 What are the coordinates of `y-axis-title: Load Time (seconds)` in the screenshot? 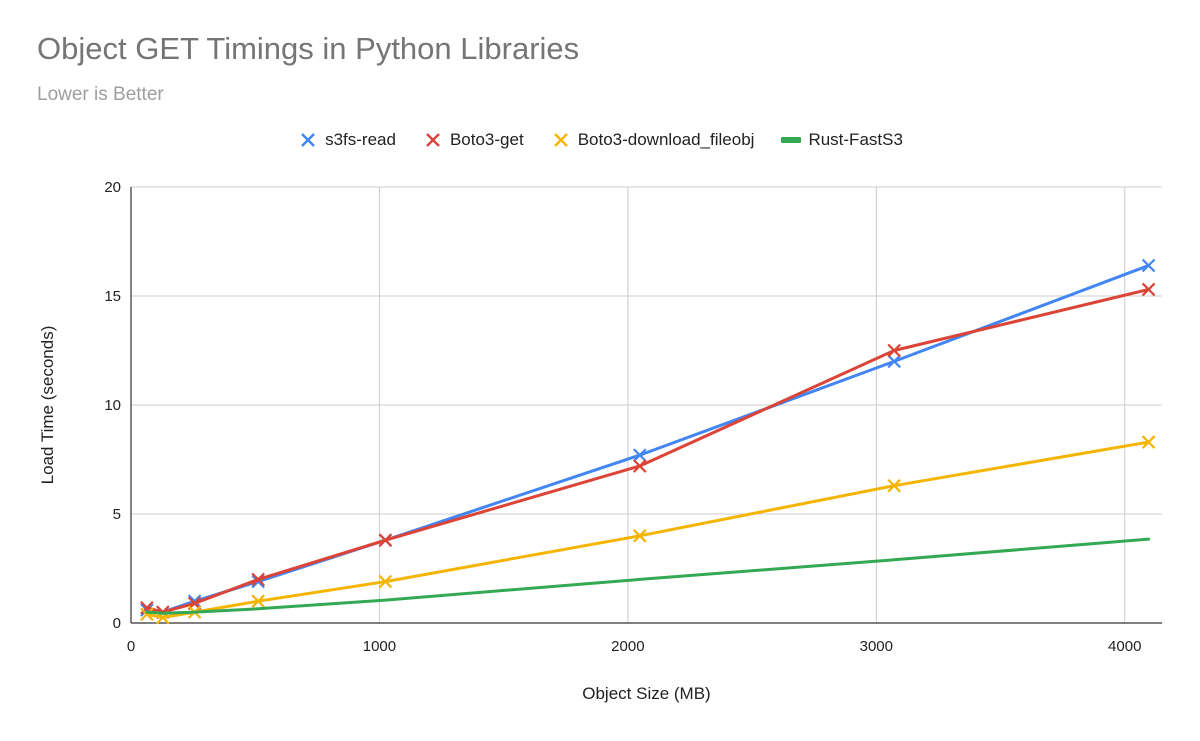 It's located at (47, 405).